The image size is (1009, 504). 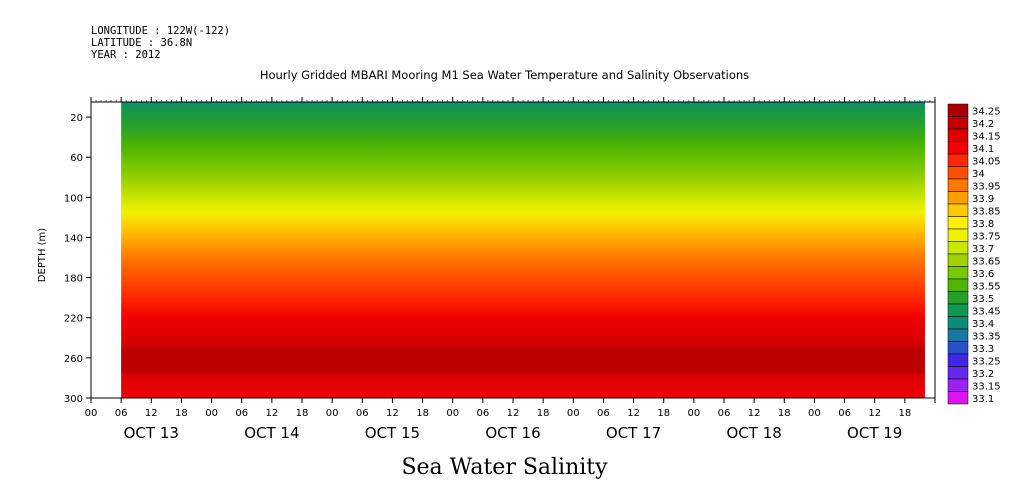 I want to click on colorbar-label: 33.15, so click(x=986, y=386).